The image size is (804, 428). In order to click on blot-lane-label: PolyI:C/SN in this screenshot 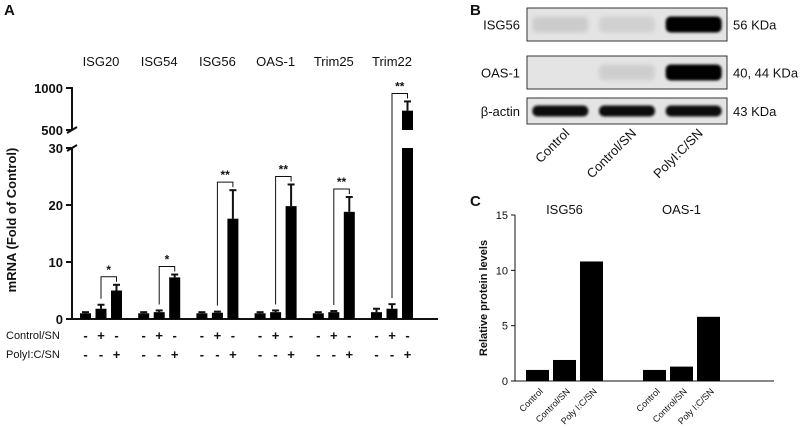, I will do `click(678, 154)`.